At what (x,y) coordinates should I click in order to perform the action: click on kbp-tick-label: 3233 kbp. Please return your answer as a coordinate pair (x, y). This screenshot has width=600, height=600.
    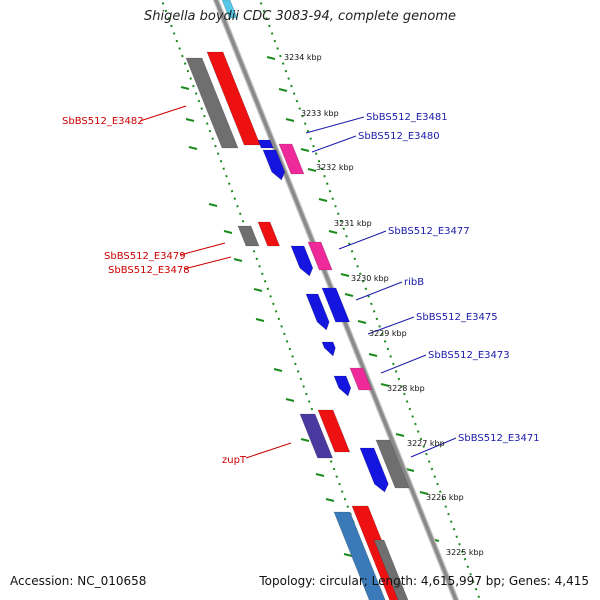
    Looking at the image, I should click on (320, 113).